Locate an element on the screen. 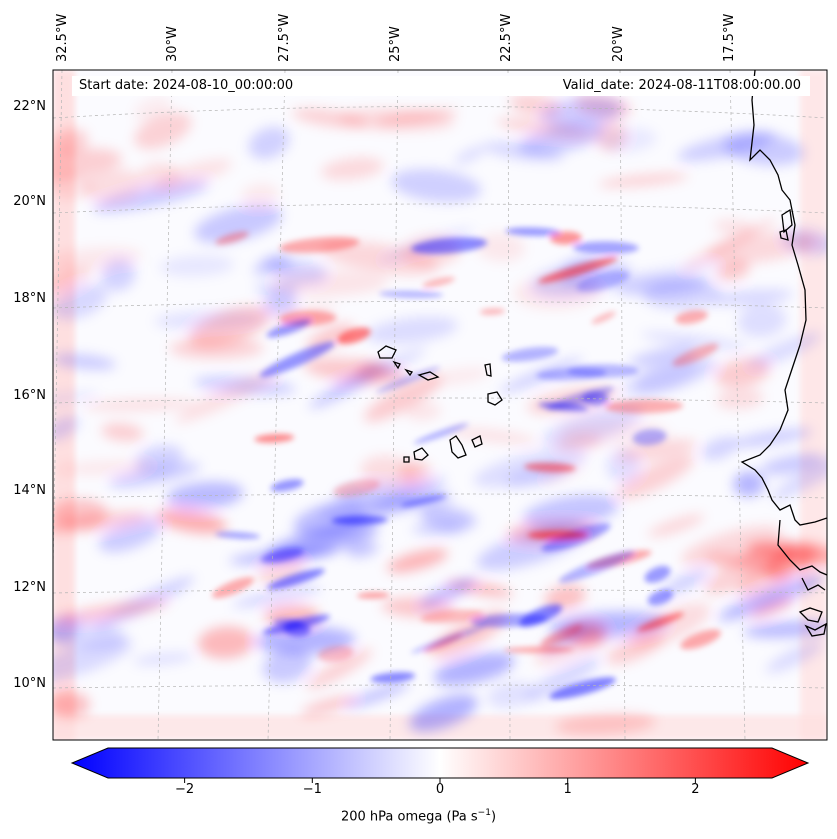  colorbar-tick-label: −1 is located at coordinates (312, 789).